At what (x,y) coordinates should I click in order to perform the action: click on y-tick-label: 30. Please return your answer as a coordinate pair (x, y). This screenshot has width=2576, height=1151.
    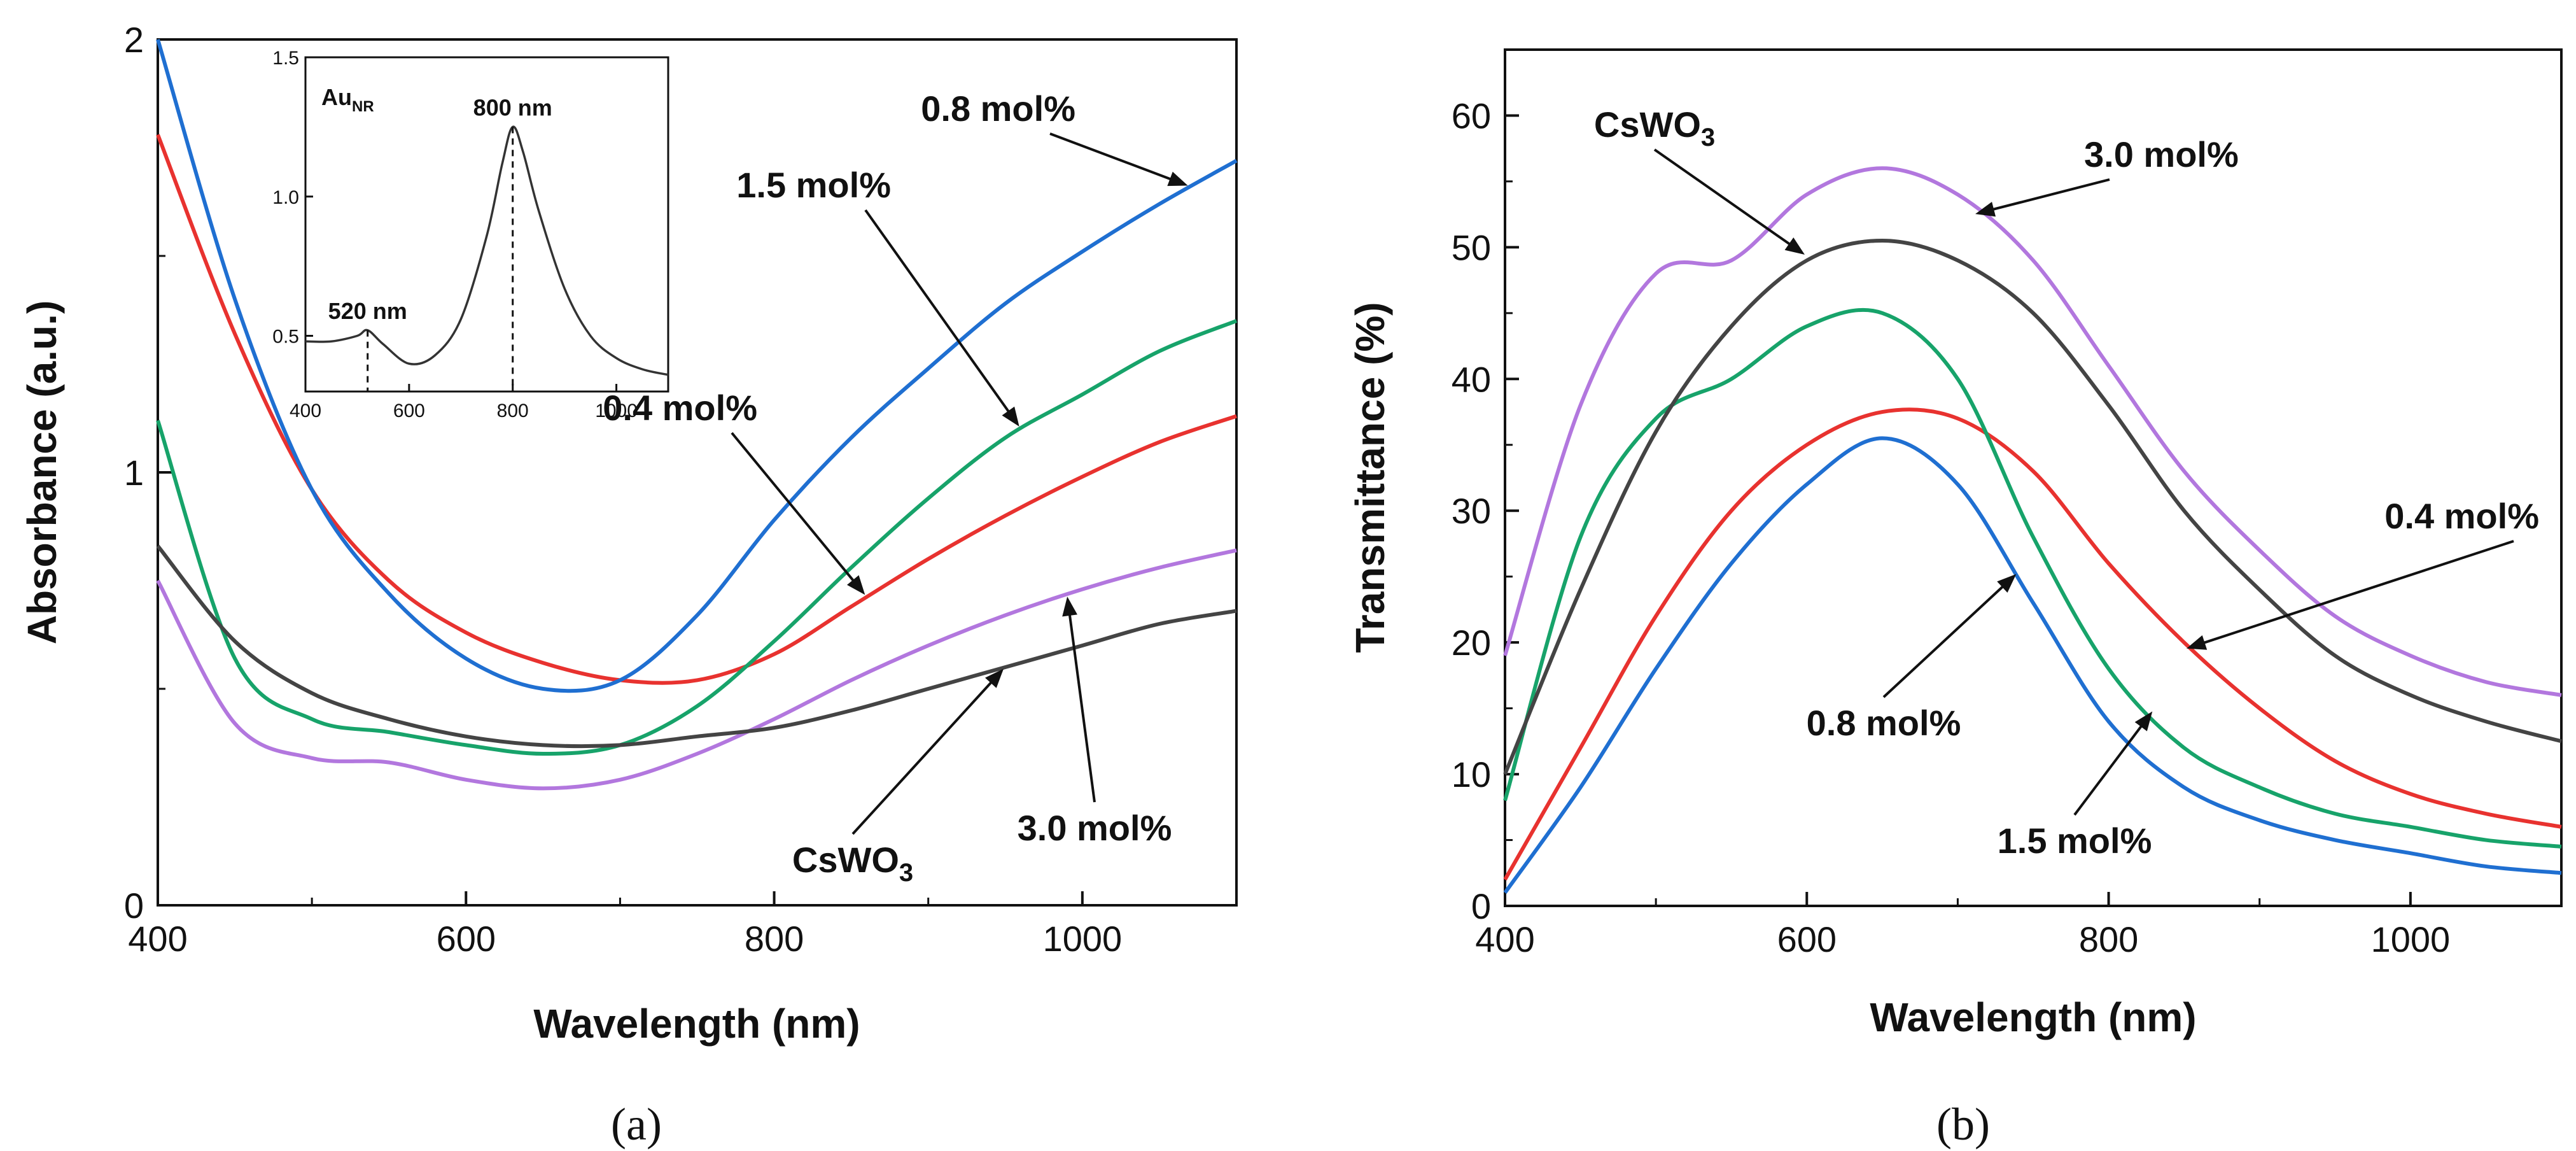
    Looking at the image, I should click on (1471, 511).